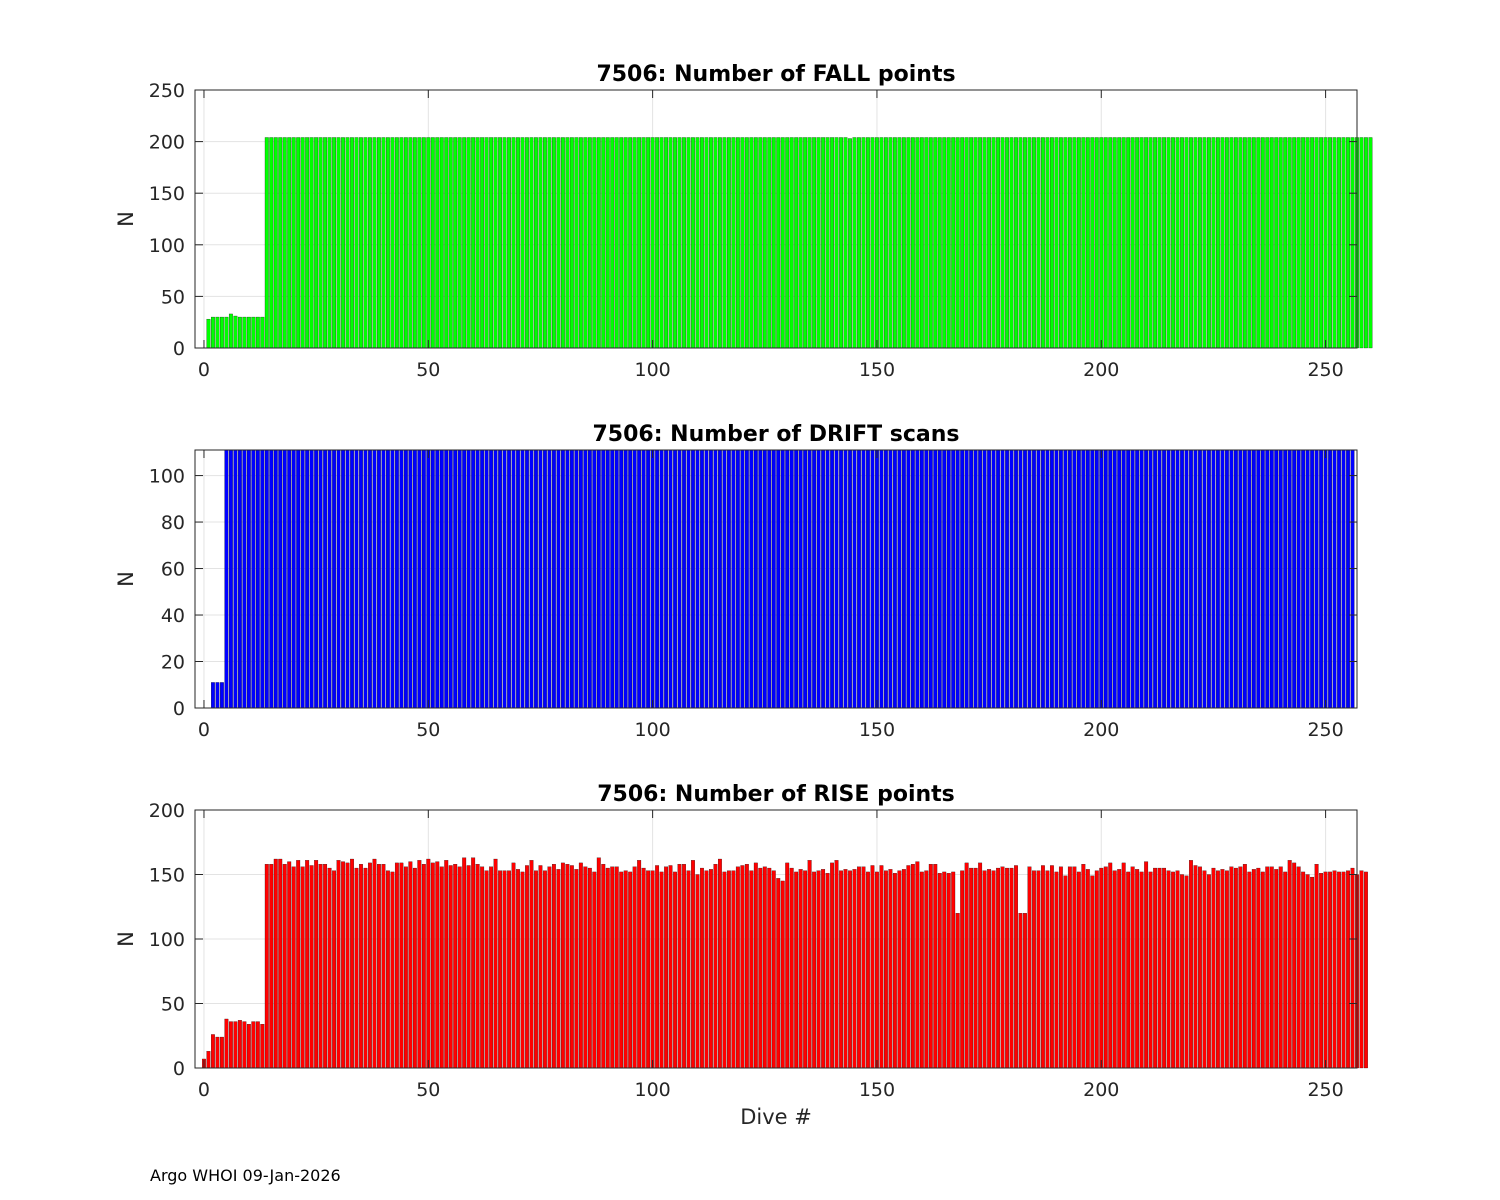 The width and height of the screenshot is (1500, 1200). I want to click on y-tick-label: 200, so click(167, 143).